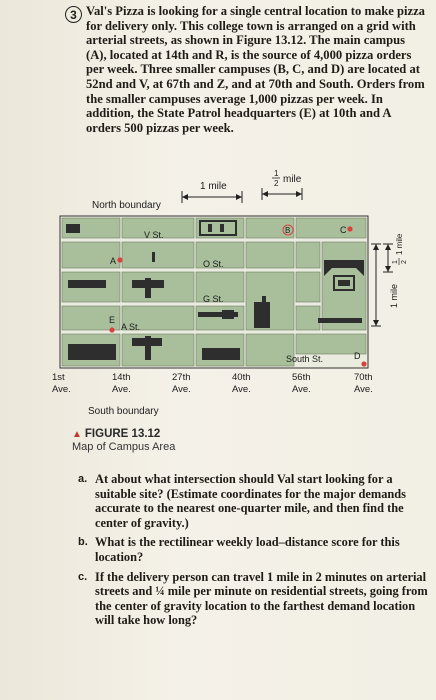 The image size is (436, 700). I want to click on south-street-label: South St., so click(304, 359).